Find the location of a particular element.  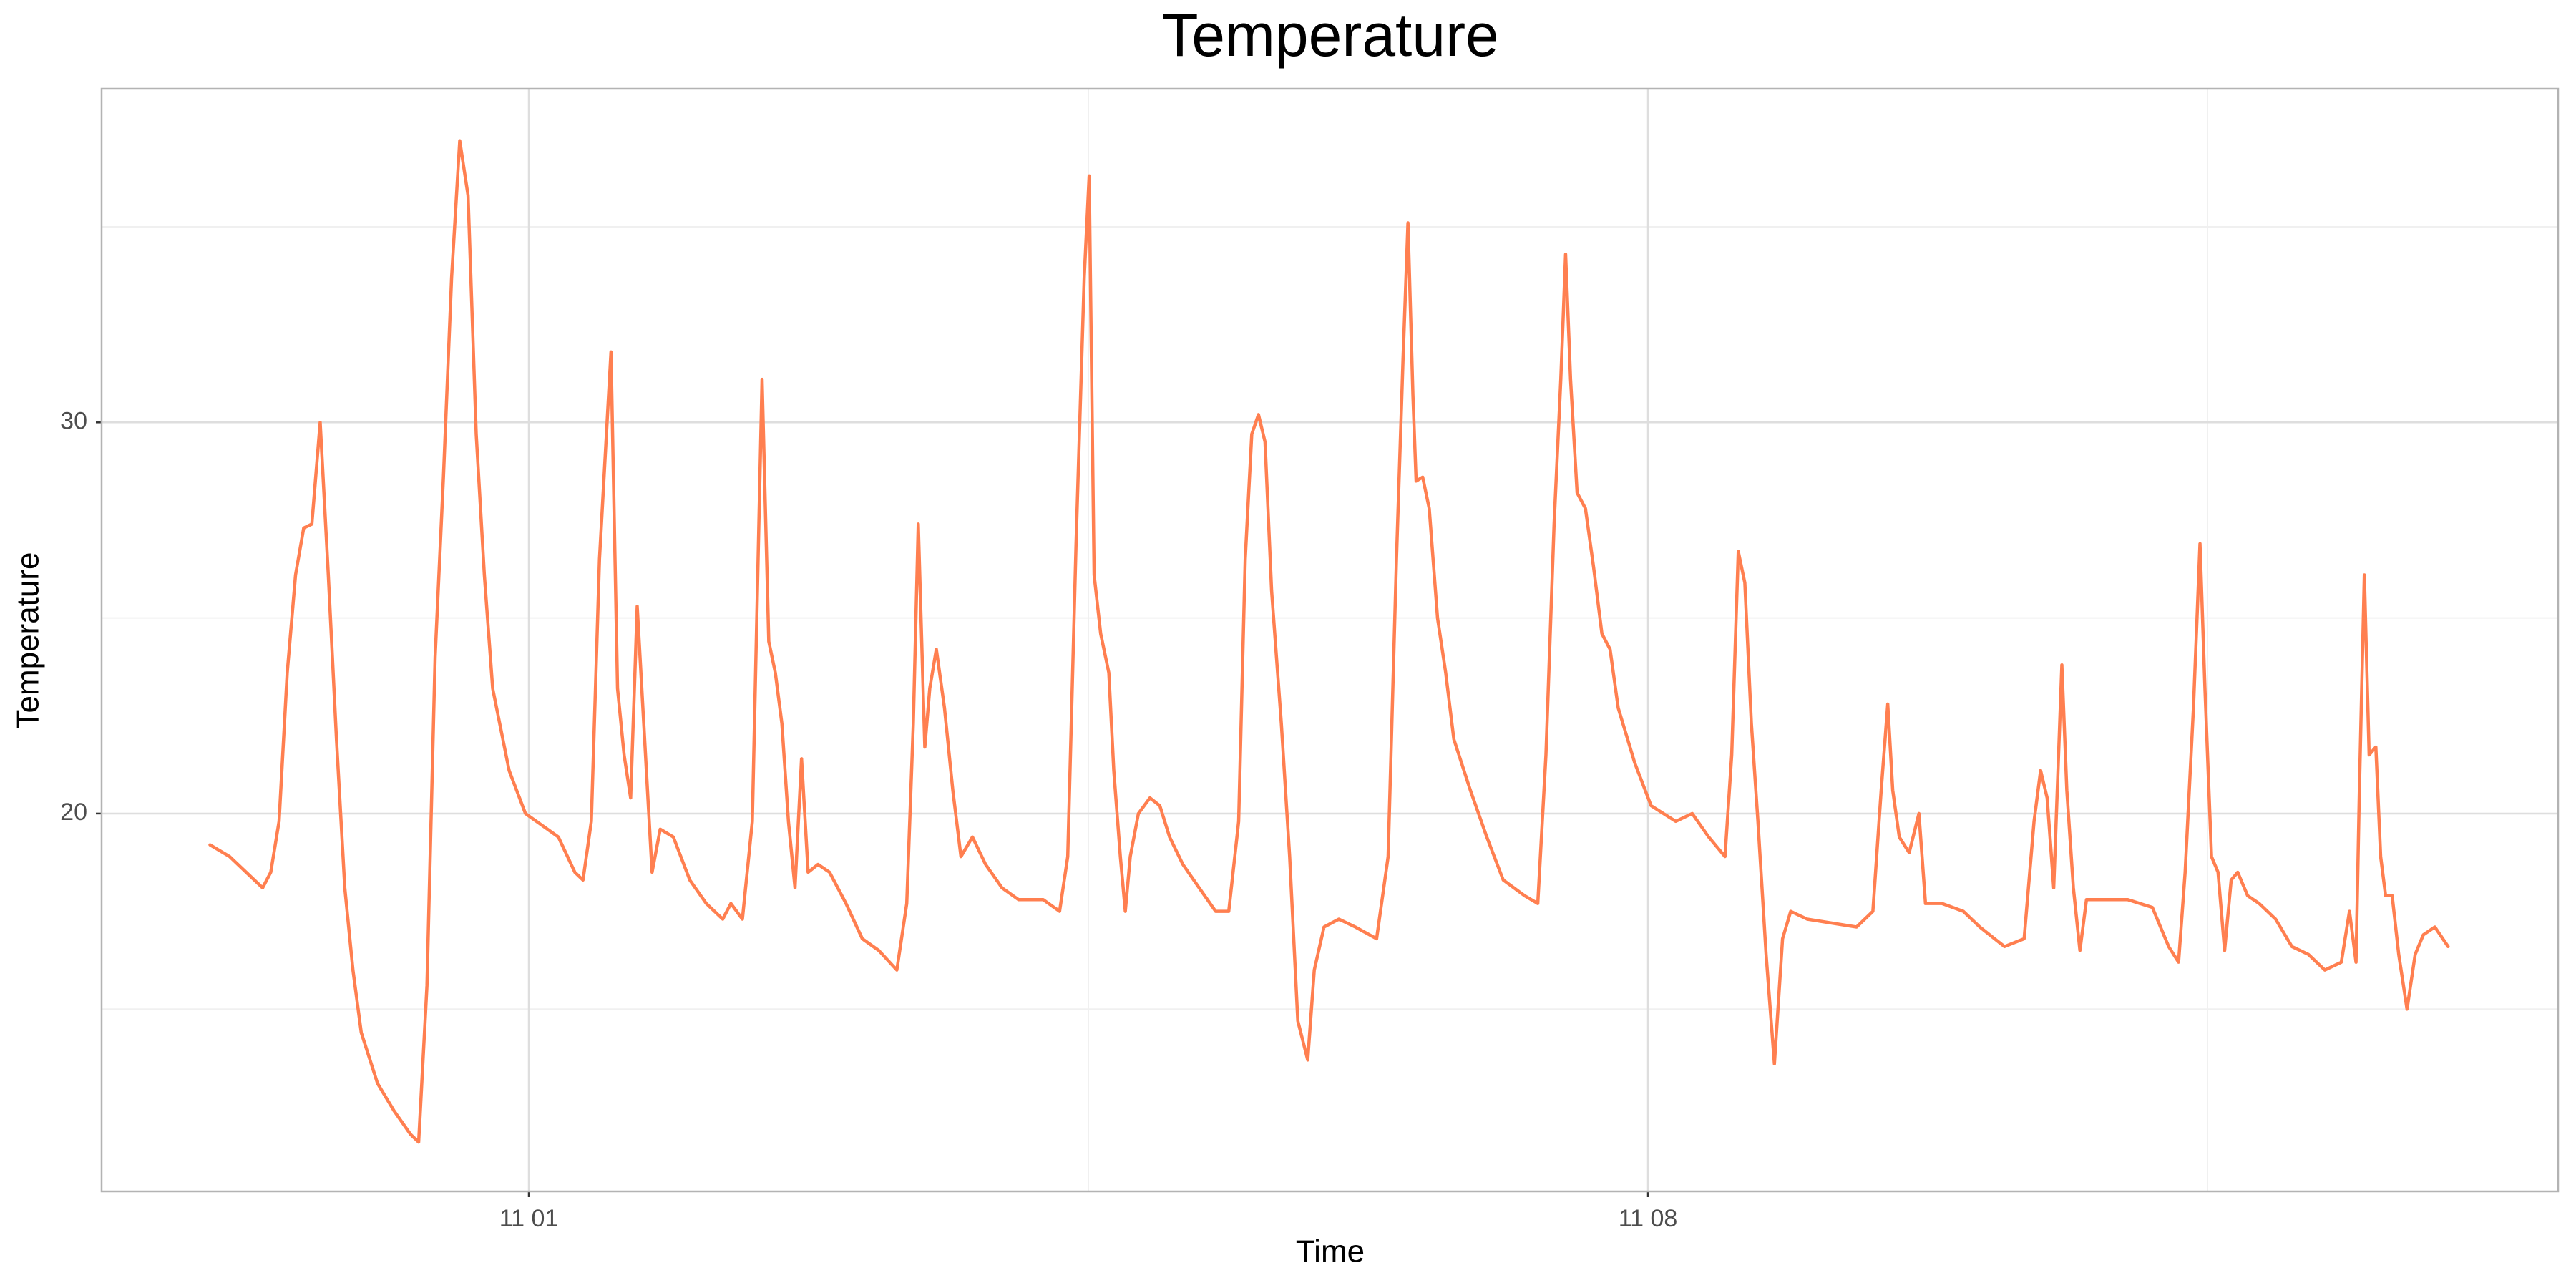

y-tick-label: 20 is located at coordinates (73, 812).